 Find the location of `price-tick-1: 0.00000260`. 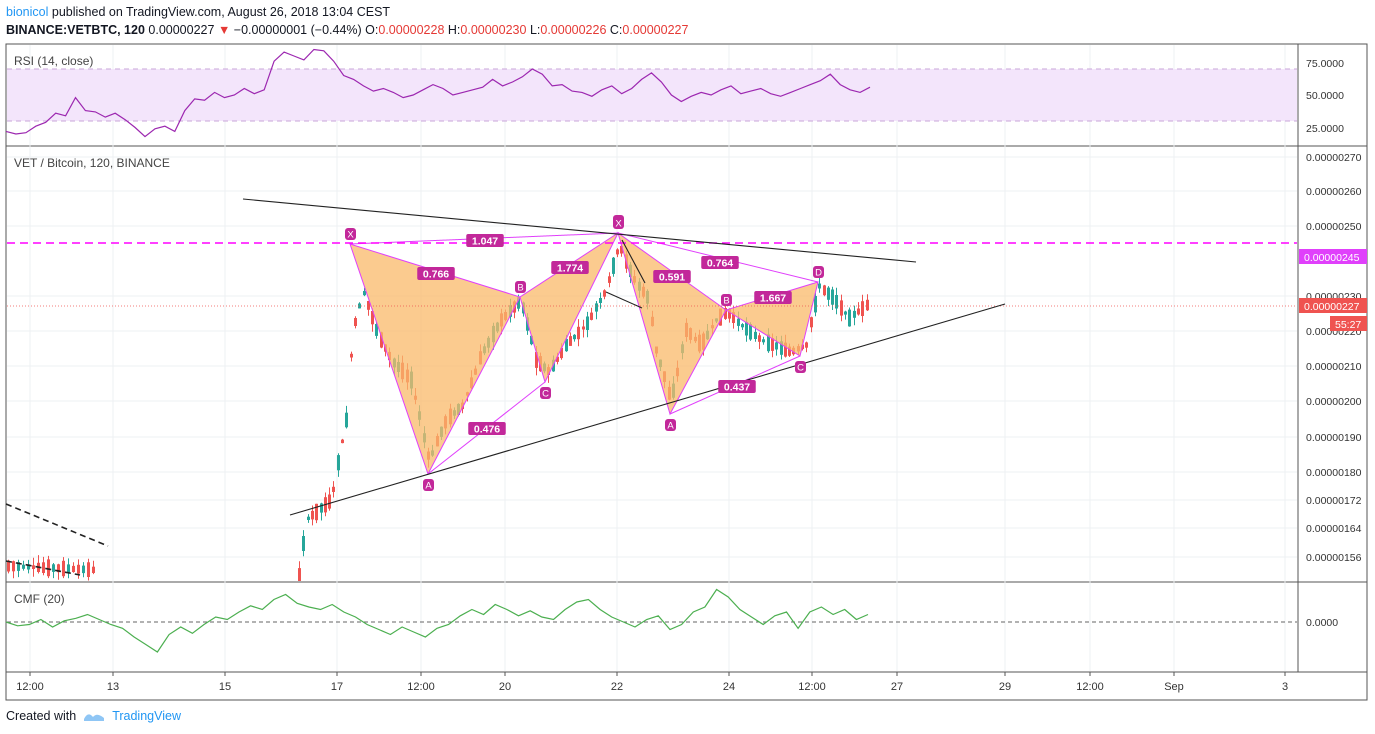

price-tick-1: 0.00000260 is located at coordinates (1334, 192).